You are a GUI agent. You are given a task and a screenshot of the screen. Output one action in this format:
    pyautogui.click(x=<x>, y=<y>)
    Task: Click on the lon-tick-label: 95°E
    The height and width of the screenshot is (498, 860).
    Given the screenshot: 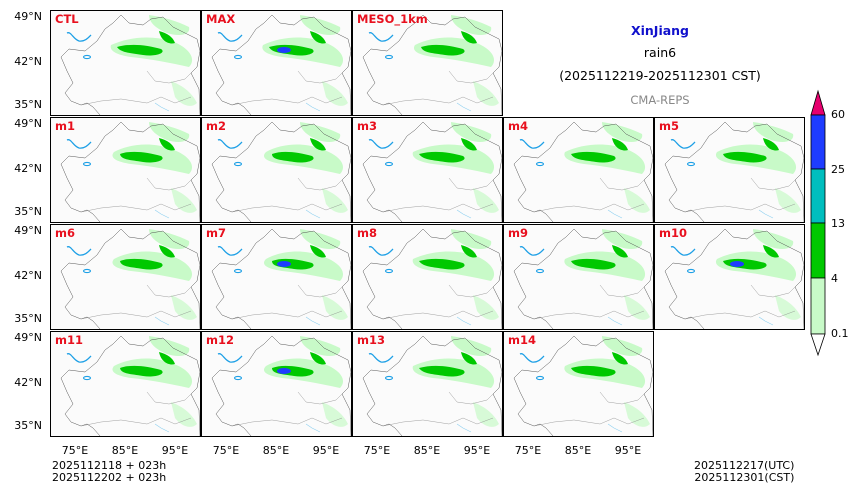 What is the action you would take?
    pyautogui.click(x=175, y=450)
    